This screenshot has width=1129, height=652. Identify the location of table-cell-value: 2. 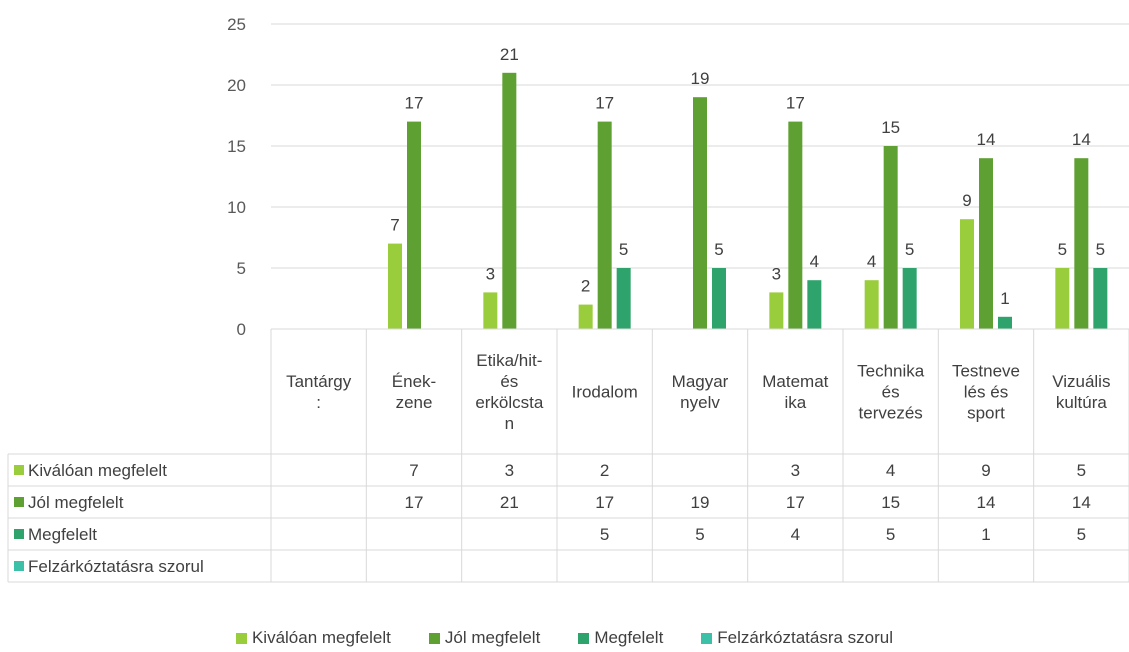
(604, 470).